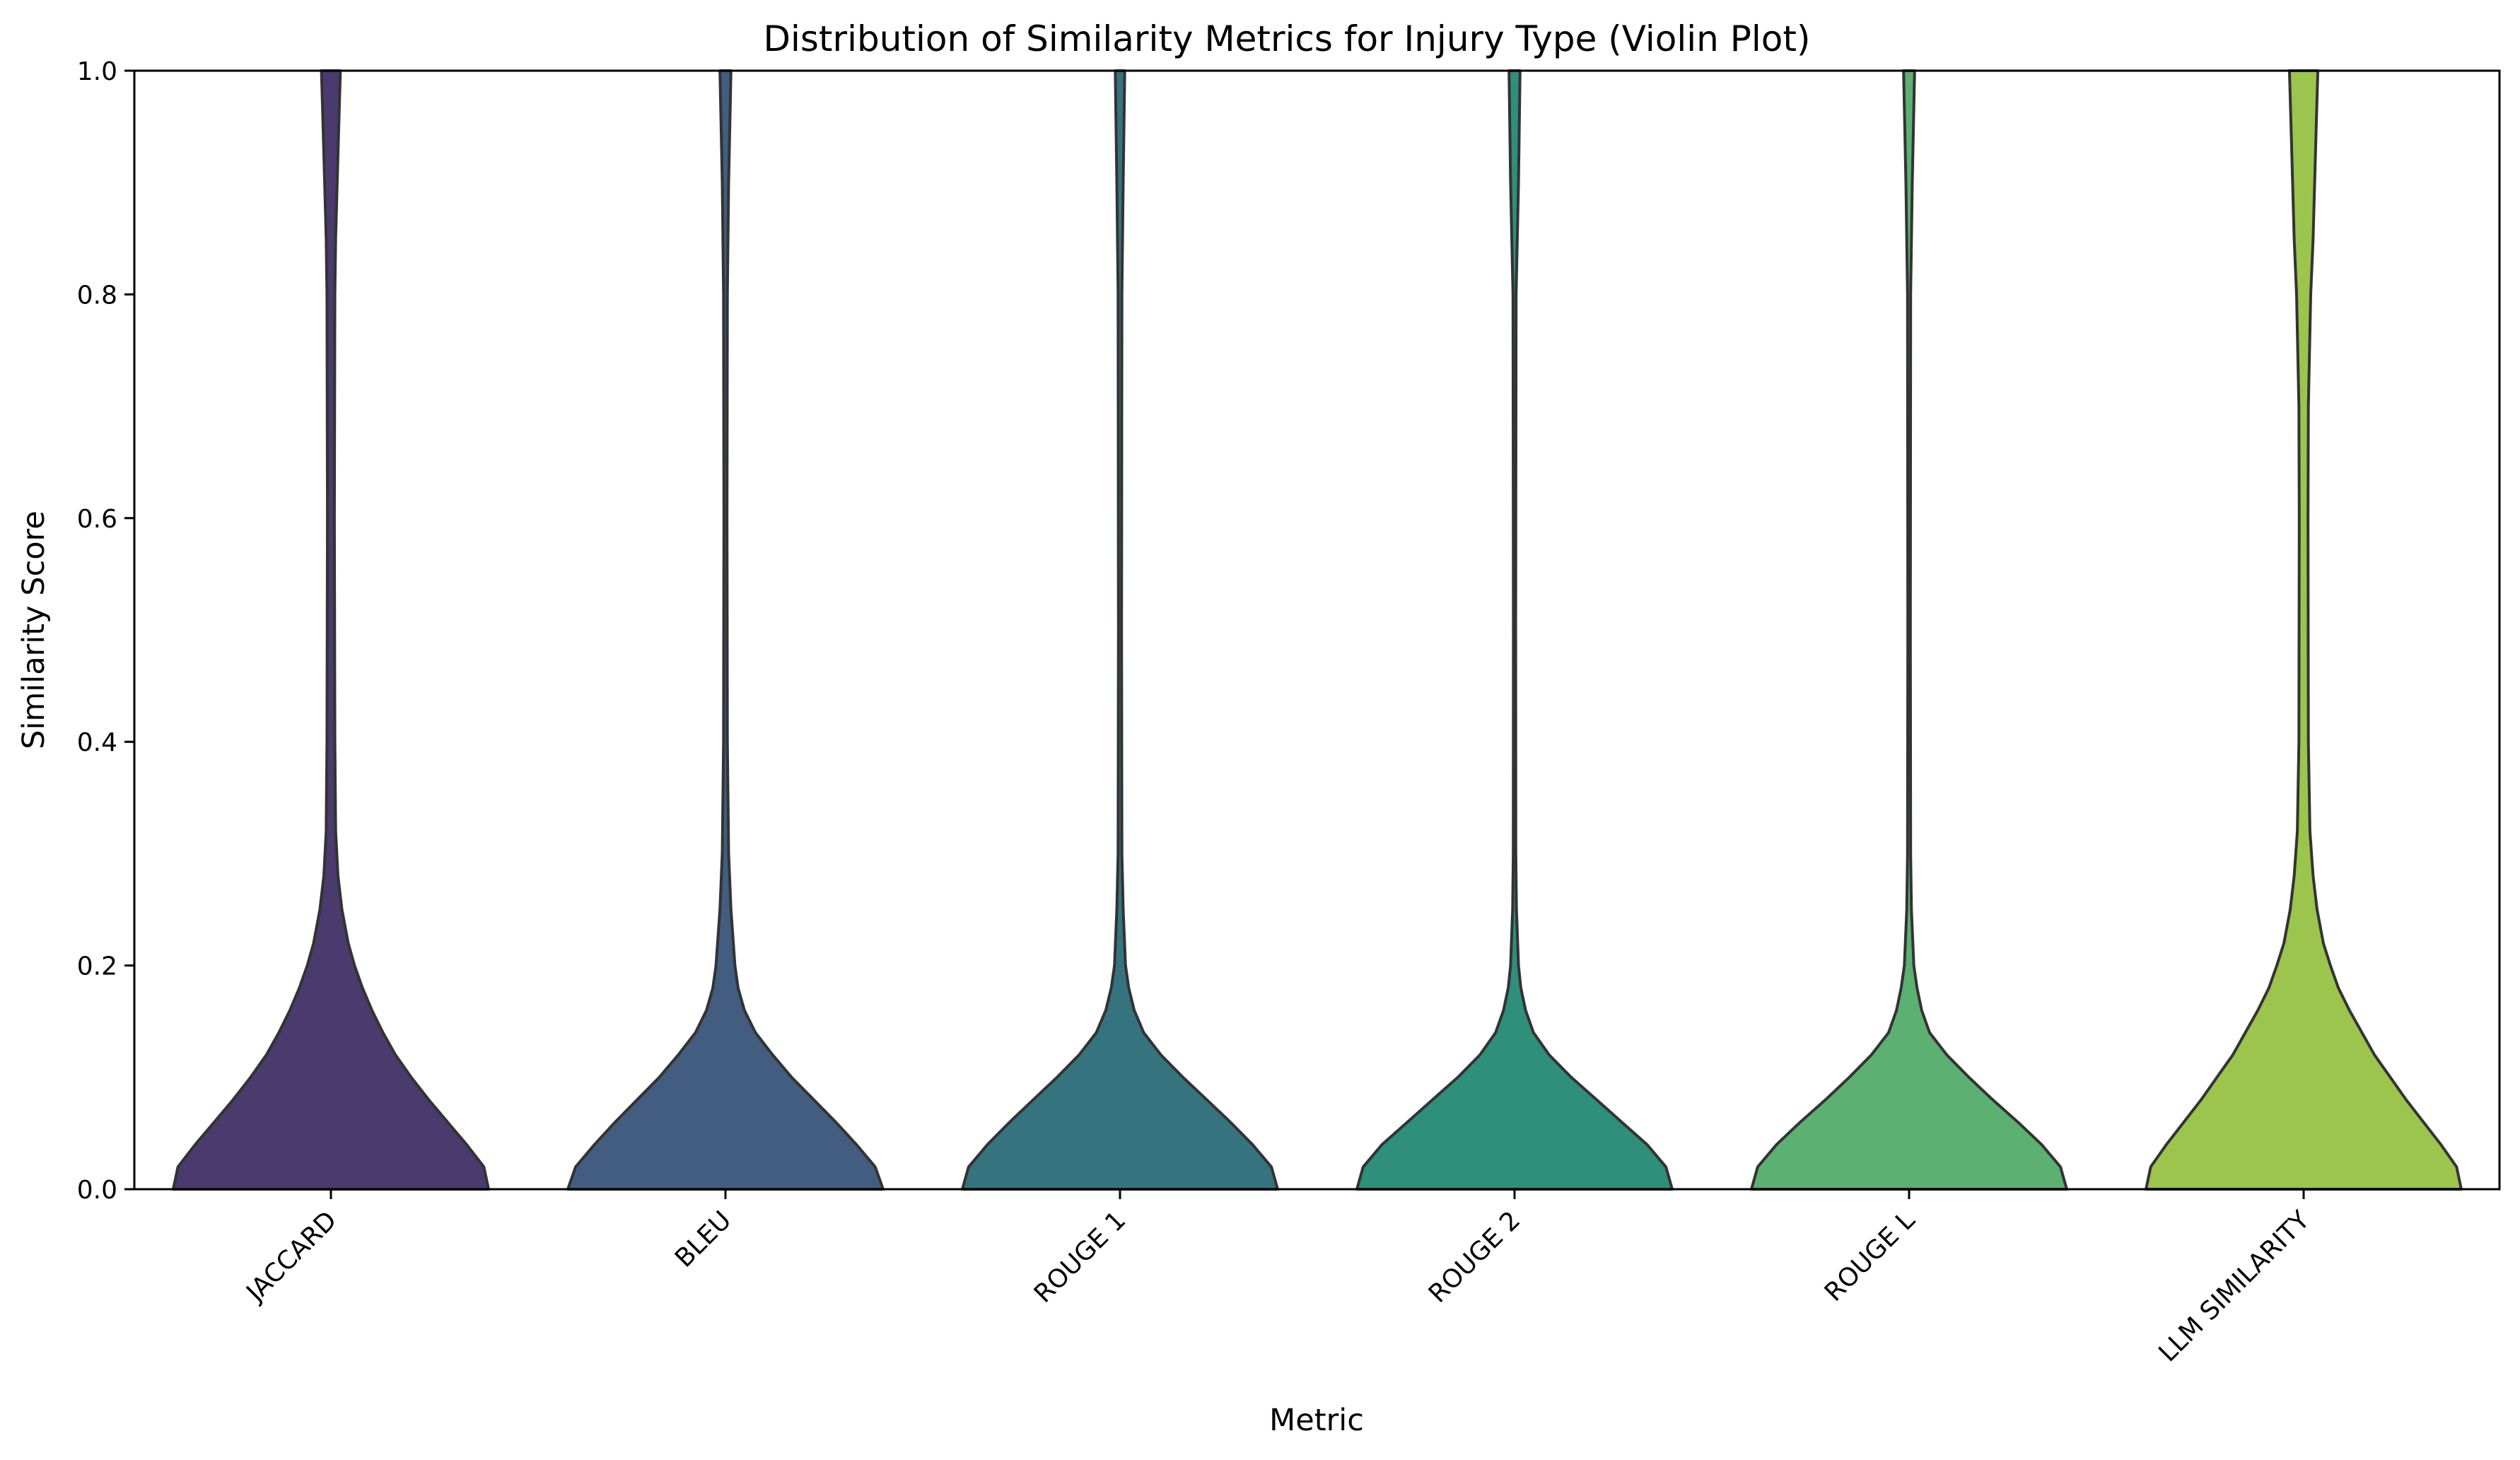 The height and width of the screenshot is (1460, 2520). Describe the element at coordinates (1317, 1420) in the screenshot. I see `x-axis-label: Metric` at that location.